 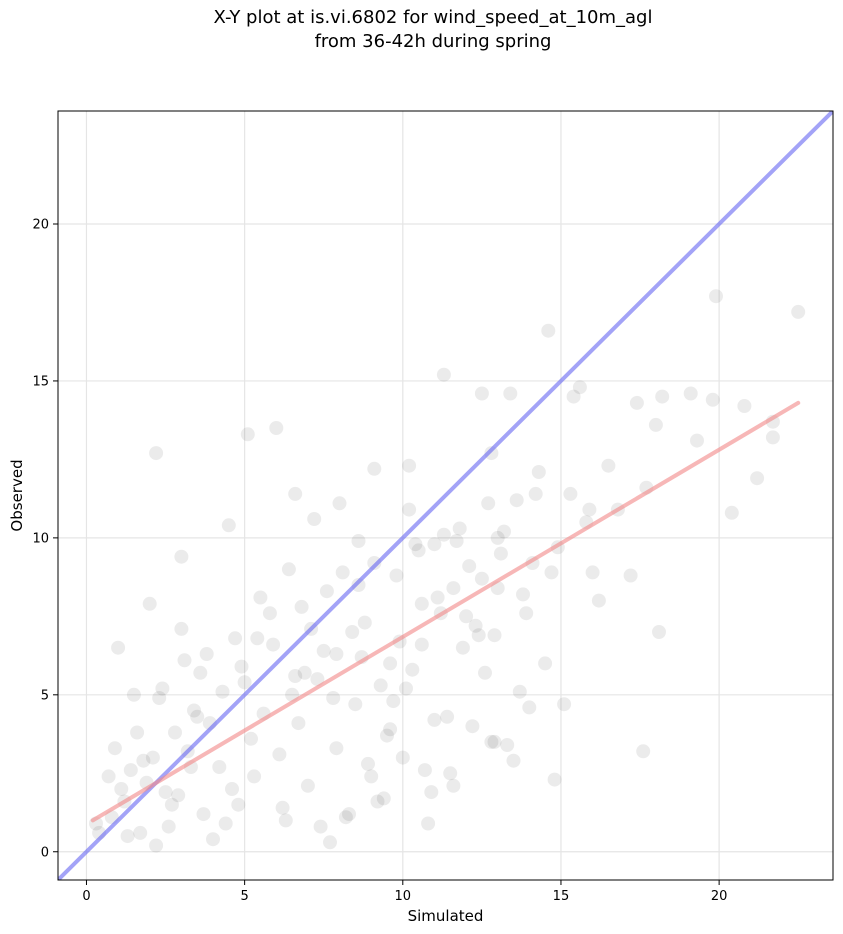 What do you see at coordinates (45, 852) in the screenshot?
I see `y-tick-label: 0` at bounding box center [45, 852].